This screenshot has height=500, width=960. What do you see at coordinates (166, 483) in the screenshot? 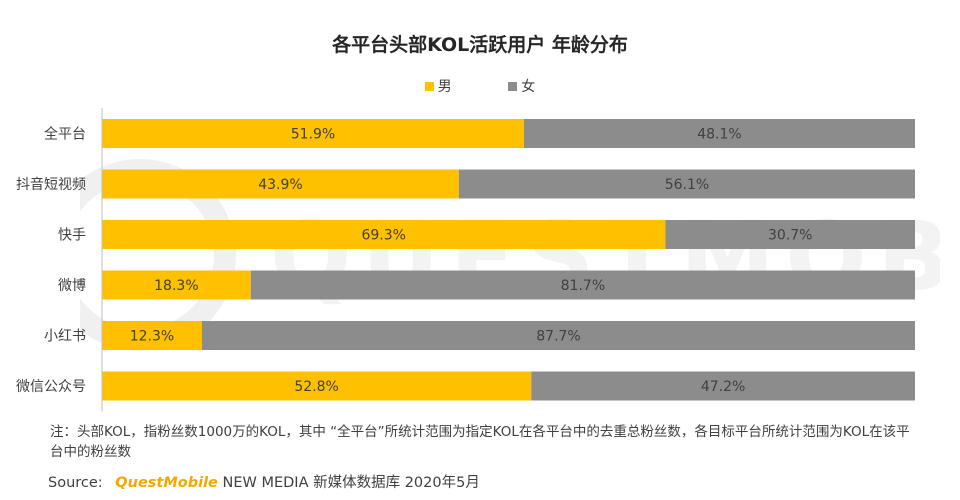
I see `source-brand: QuestMobile` at bounding box center [166, 483].